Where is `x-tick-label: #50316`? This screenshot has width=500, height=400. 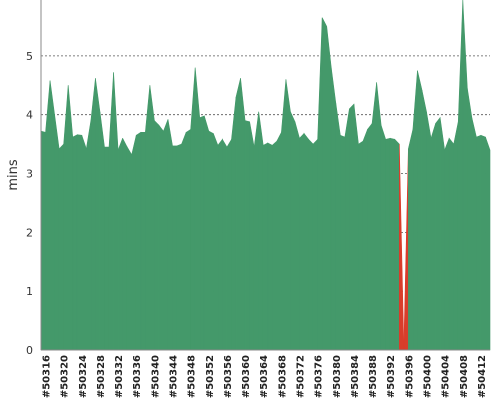
x-tick-label: #50316 is located at coordinates (47, 376).